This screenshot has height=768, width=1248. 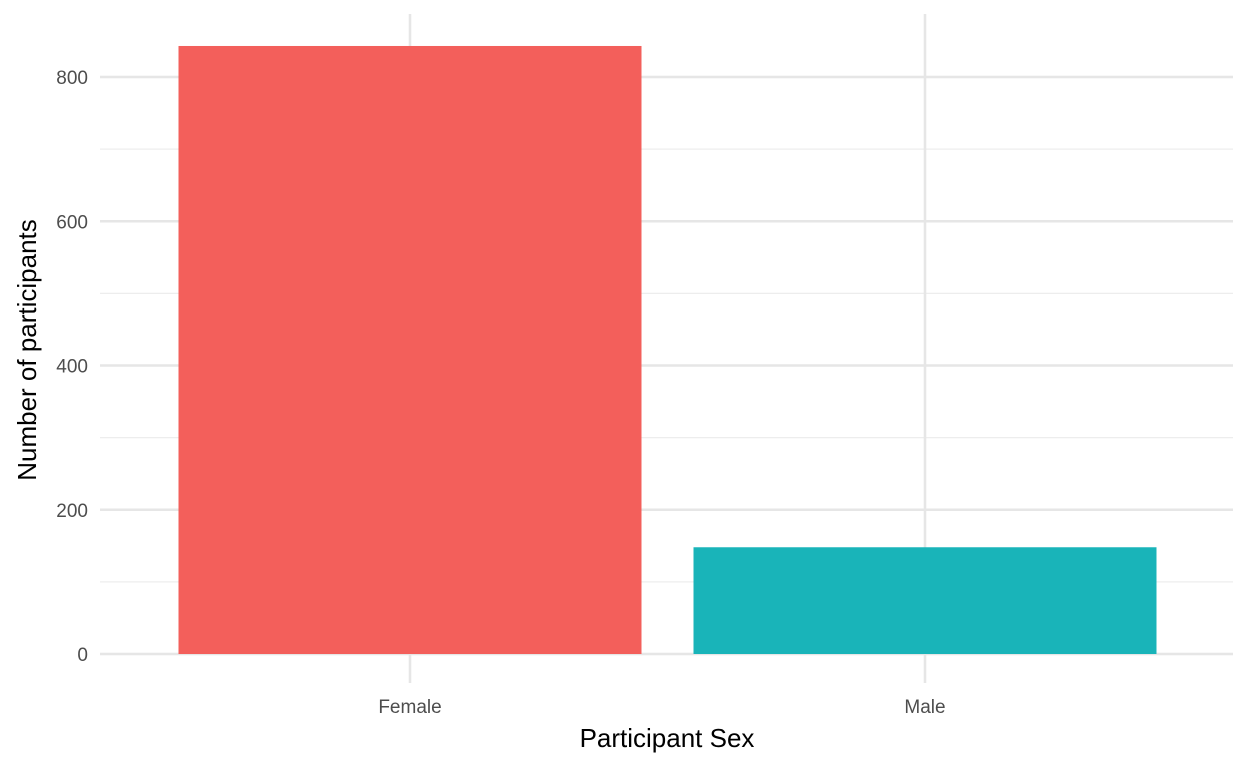 What do you see at coordinates (667, 738) in the screenshot?
I see `x-axis-title: Participant Sex` at bounding box center [667, 738].